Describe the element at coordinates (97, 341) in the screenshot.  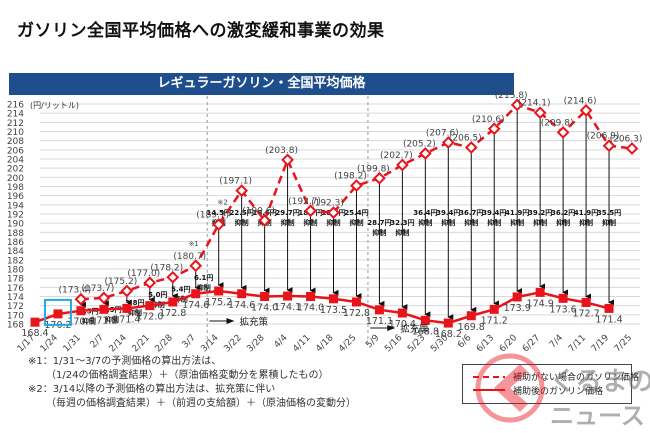
I see `x-tick-label: 2/7` at that location.